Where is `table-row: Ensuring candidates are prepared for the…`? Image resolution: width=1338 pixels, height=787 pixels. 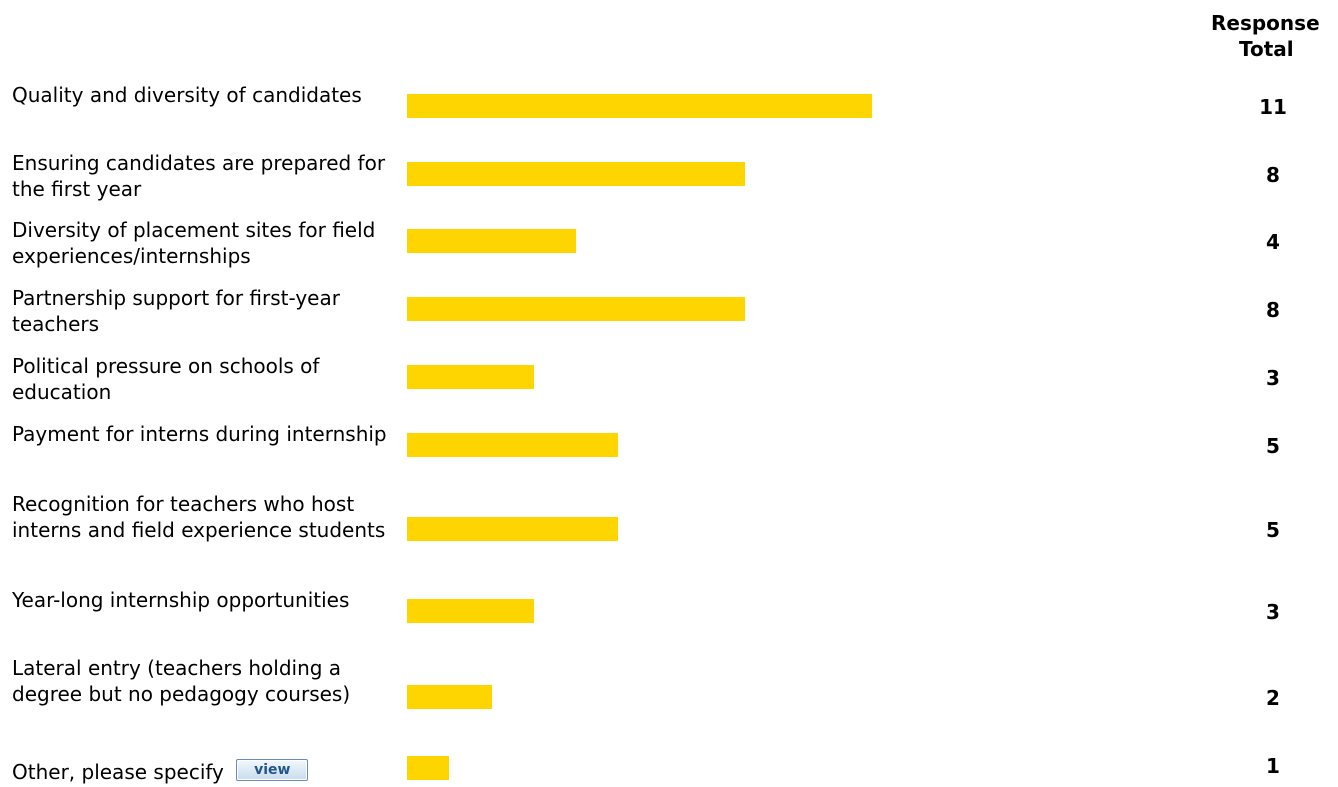
table-row: Ensuring candidates are prepared for the… is located at coordinates (669, 176).